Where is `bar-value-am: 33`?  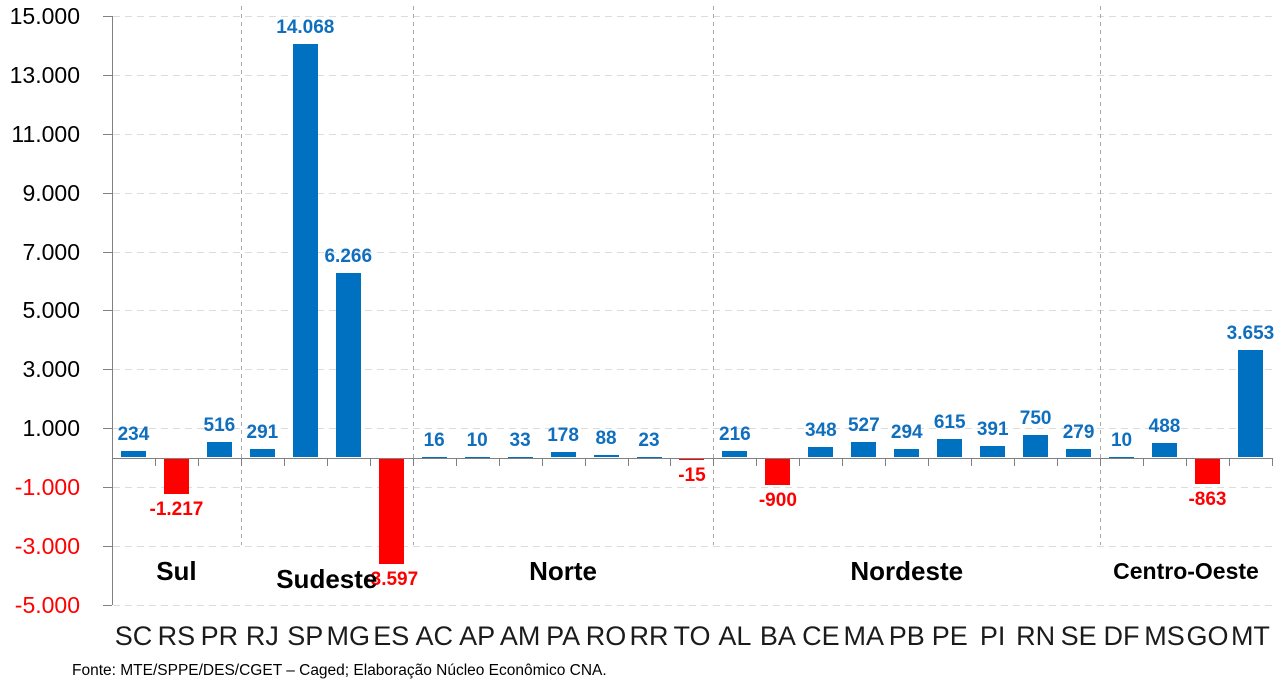 bar-value-am: 33 is located at coordinates (520, 440).